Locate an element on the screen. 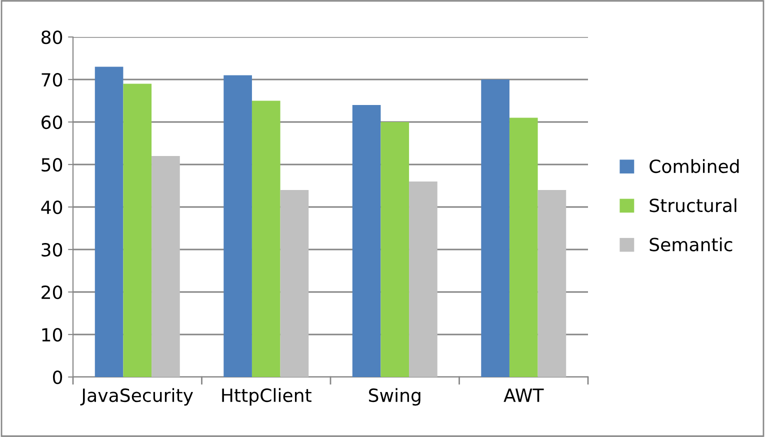 The image size is (765, 437). y-tick-label: 30 is located at coordinates (52, 249).